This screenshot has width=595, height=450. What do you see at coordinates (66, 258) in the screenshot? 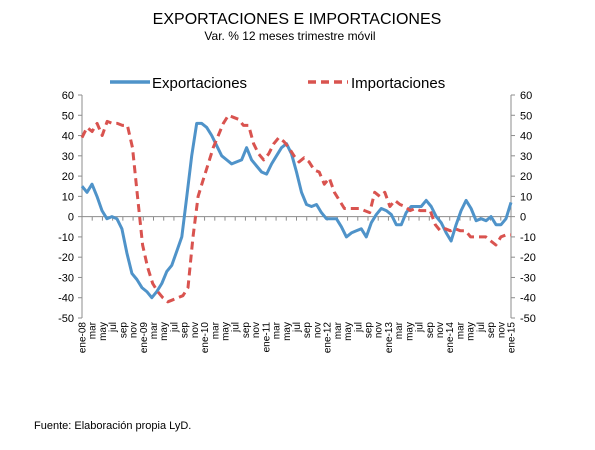
I see `y-tick-label-left: -20` at bounding box center [66, 258].